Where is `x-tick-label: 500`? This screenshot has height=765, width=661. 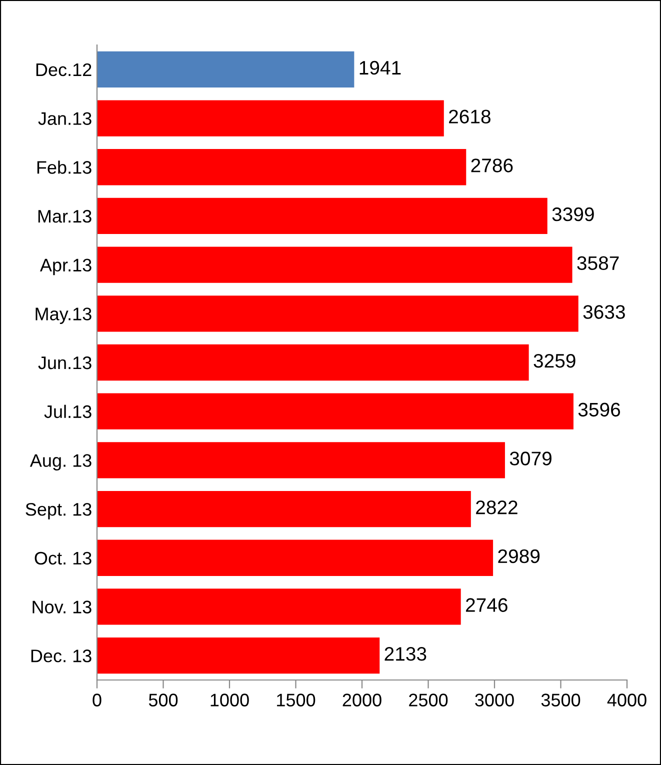 x-tick-label: 500 is located at coordinates (163, 700).